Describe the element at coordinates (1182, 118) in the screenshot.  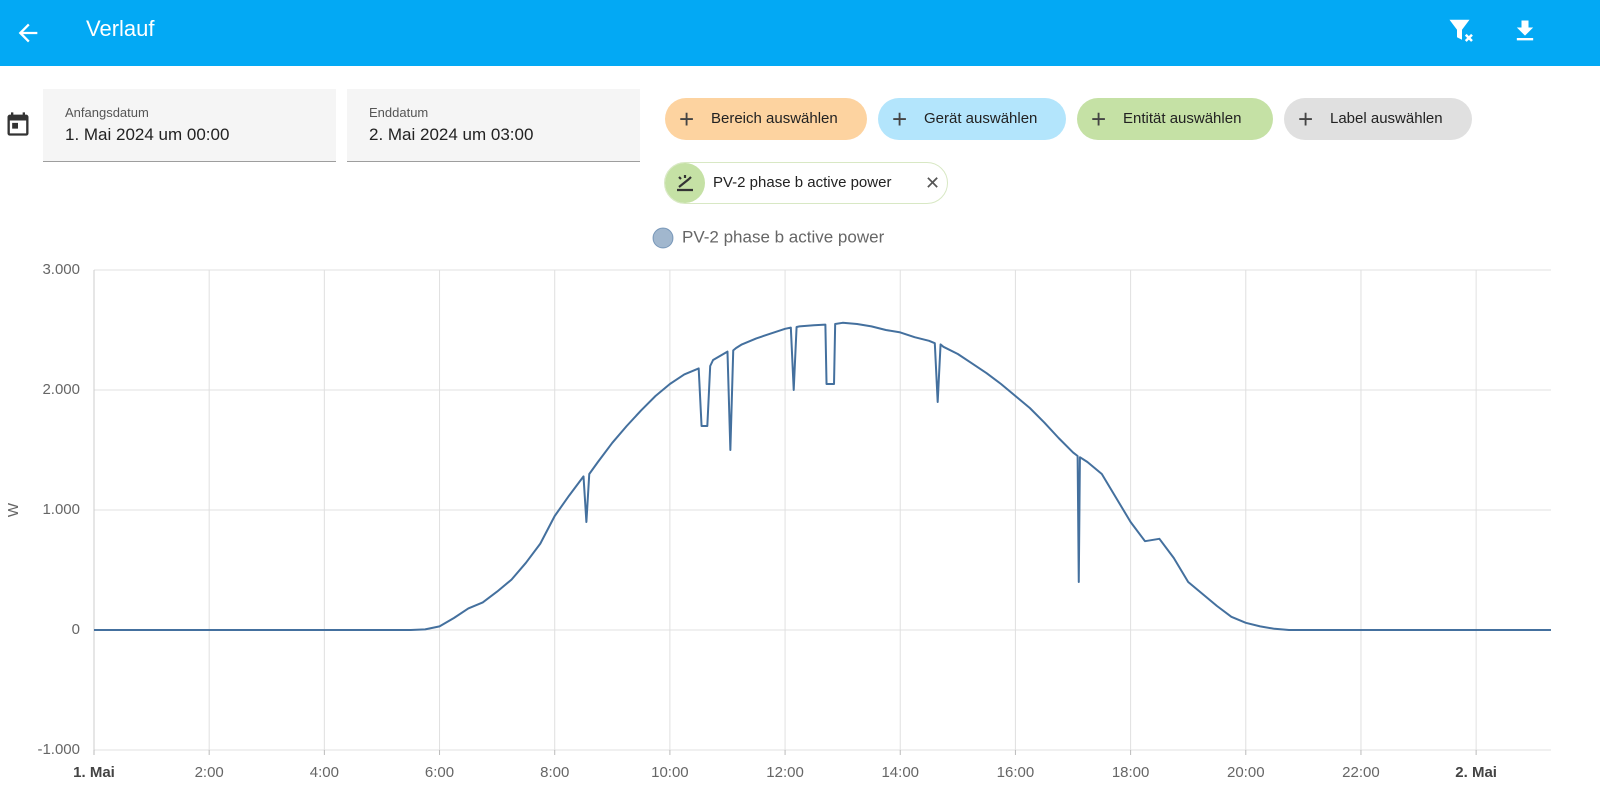
I see `chip-label: Entität auswählen` at that location.